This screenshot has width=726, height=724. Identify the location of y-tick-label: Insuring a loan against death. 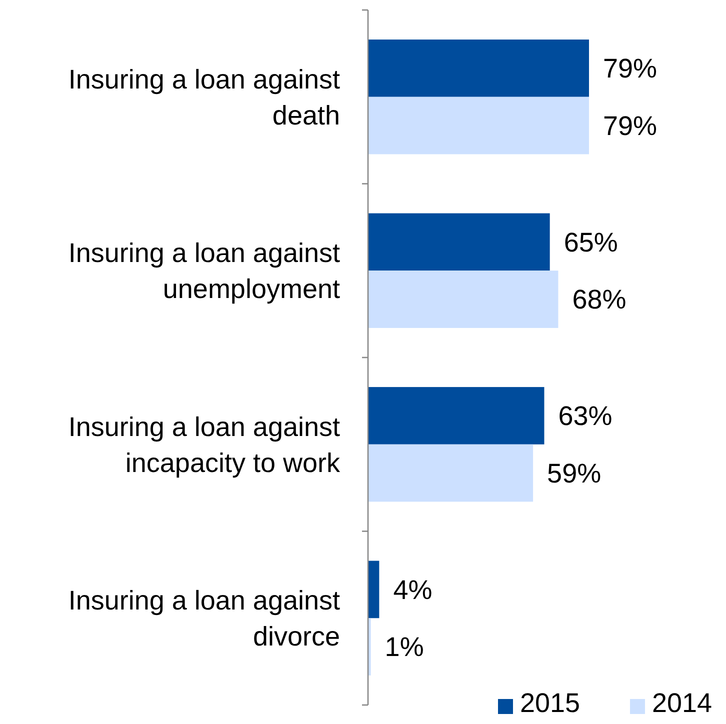
(204, 97).